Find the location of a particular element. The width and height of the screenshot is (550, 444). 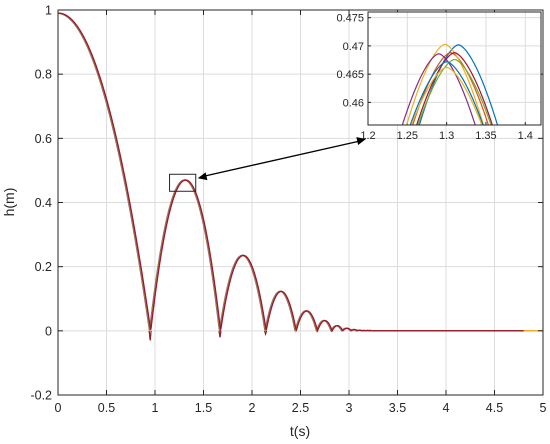

x-tick-label: 3.5 is located at coordinates (397, 408).